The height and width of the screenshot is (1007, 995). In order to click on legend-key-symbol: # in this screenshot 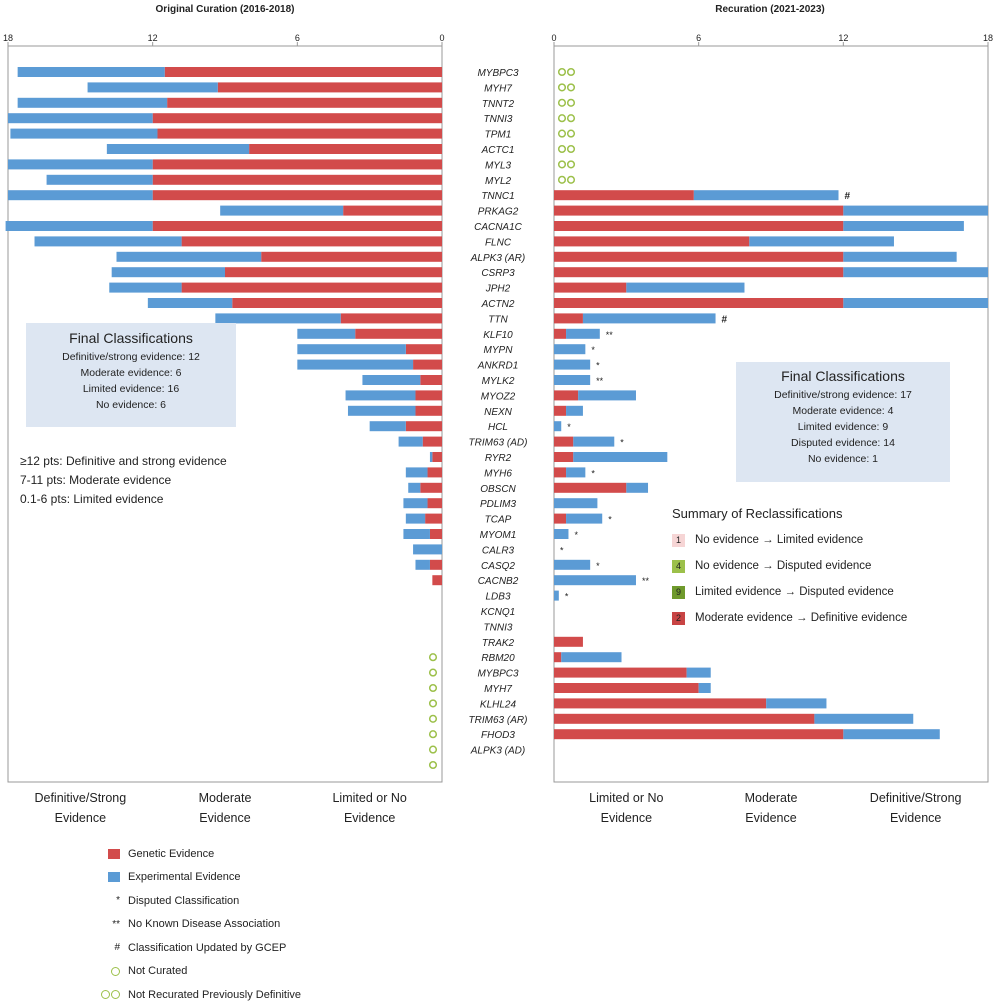, I will do `click(117, 948)`.